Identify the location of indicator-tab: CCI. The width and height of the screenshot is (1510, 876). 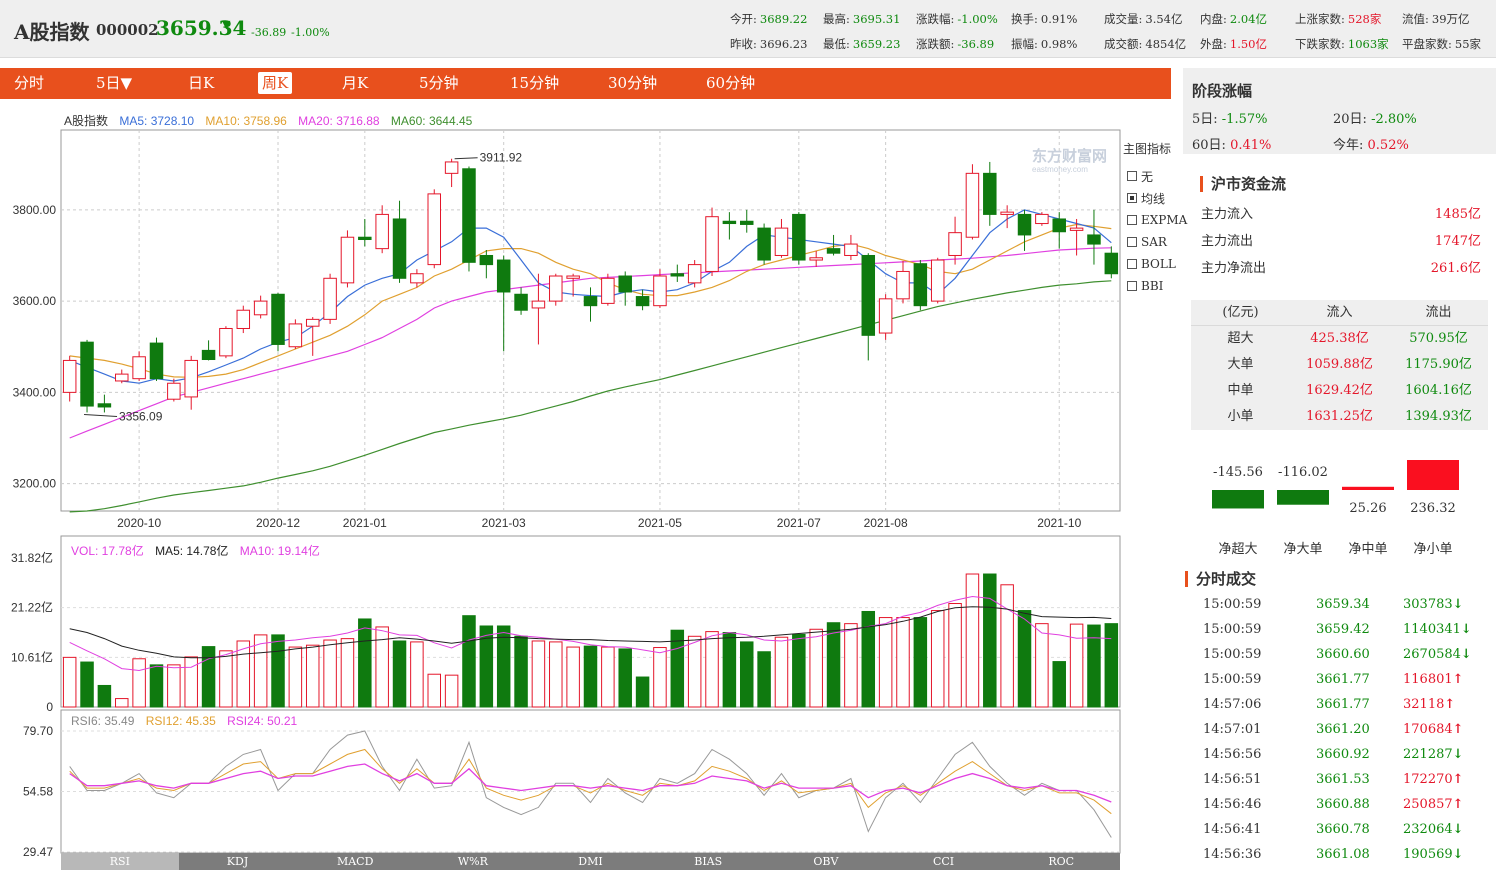
(943, 861).